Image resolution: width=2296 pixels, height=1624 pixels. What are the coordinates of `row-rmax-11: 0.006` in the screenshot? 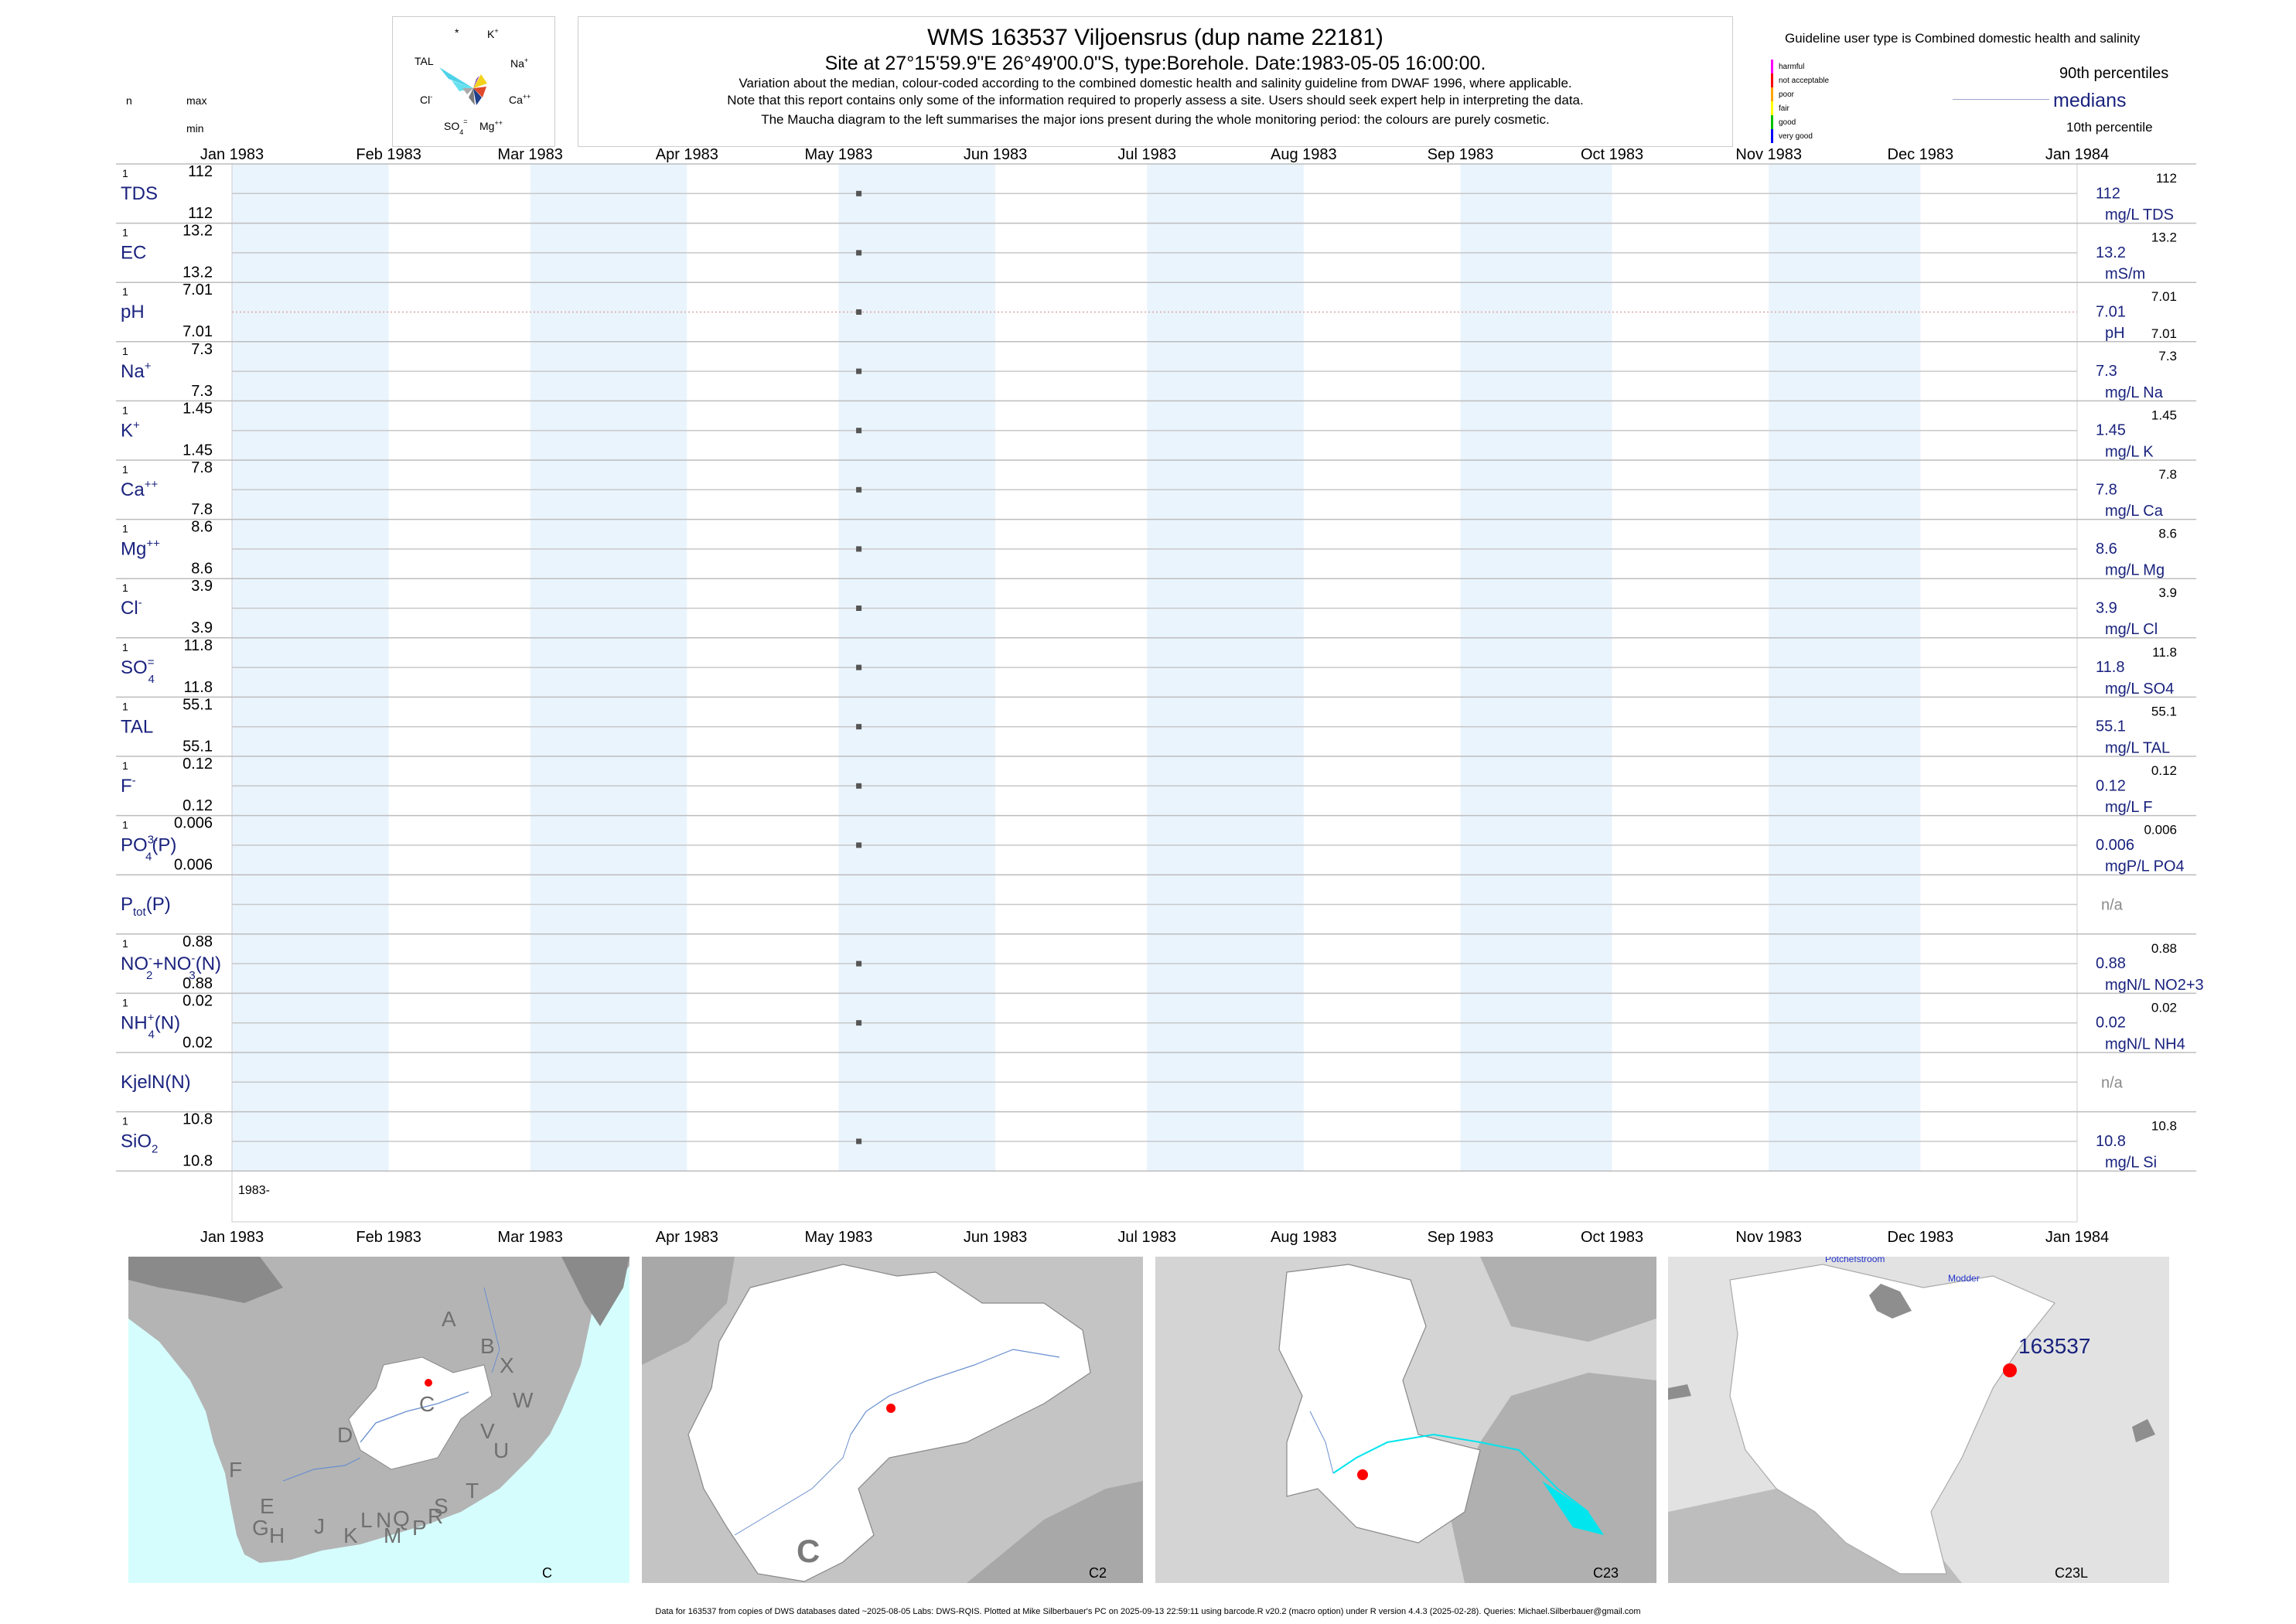 It's located at (2160, 830).